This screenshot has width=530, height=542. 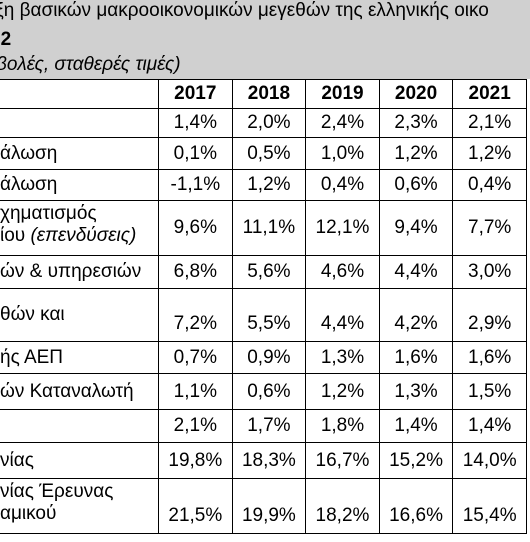 I want to click on row-label: ών & υπηρεσιών, so click(x=80, y=272).